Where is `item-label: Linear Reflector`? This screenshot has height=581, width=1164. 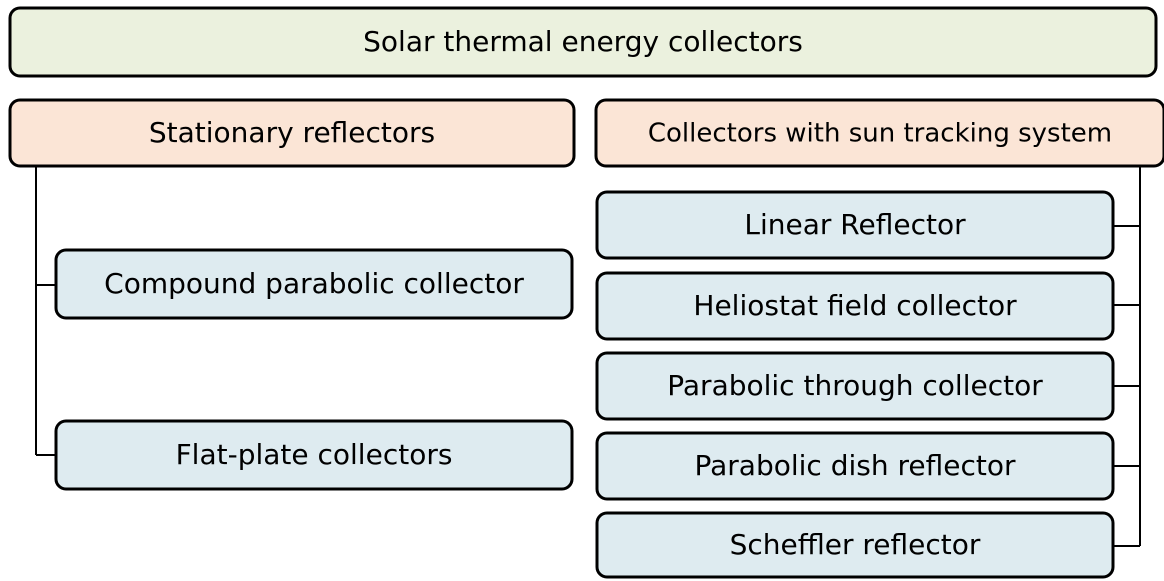
item-label: Linear Reflector is located at coordinates (855, 224).